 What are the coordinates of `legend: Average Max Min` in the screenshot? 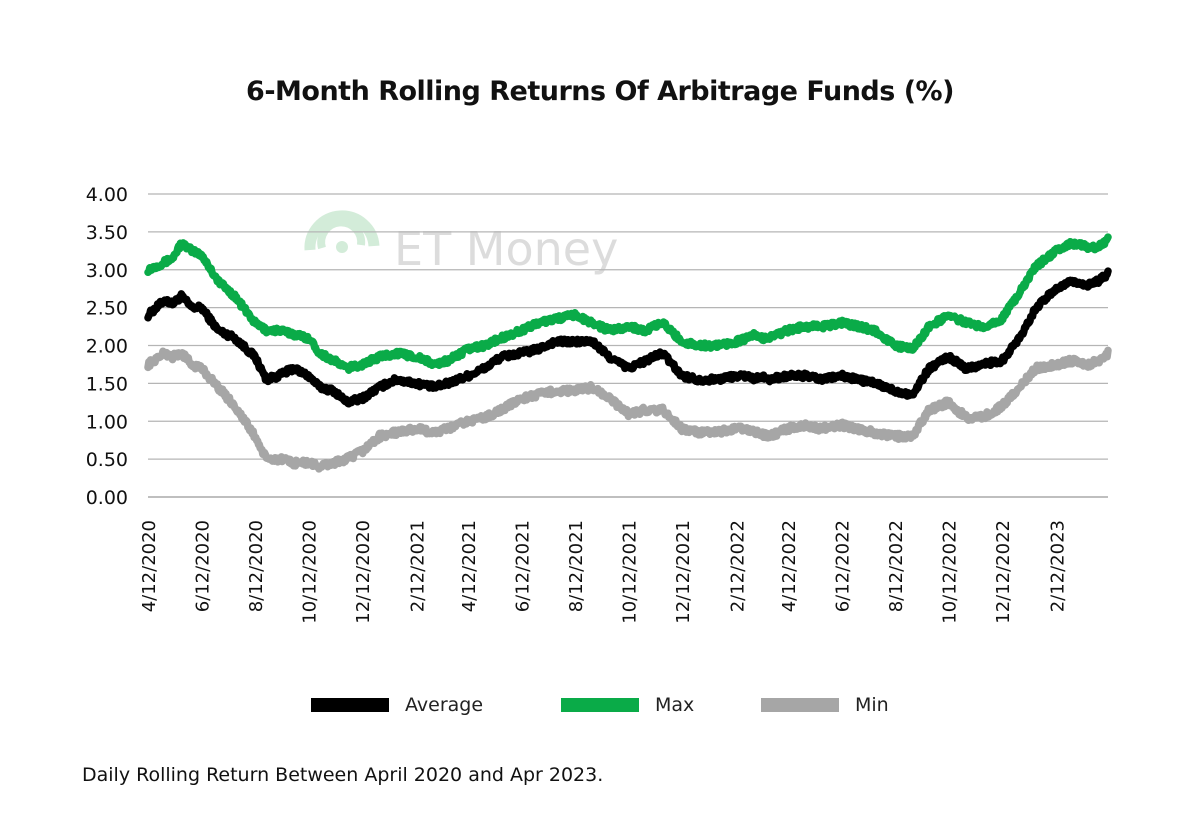 It's located at (600, 705).